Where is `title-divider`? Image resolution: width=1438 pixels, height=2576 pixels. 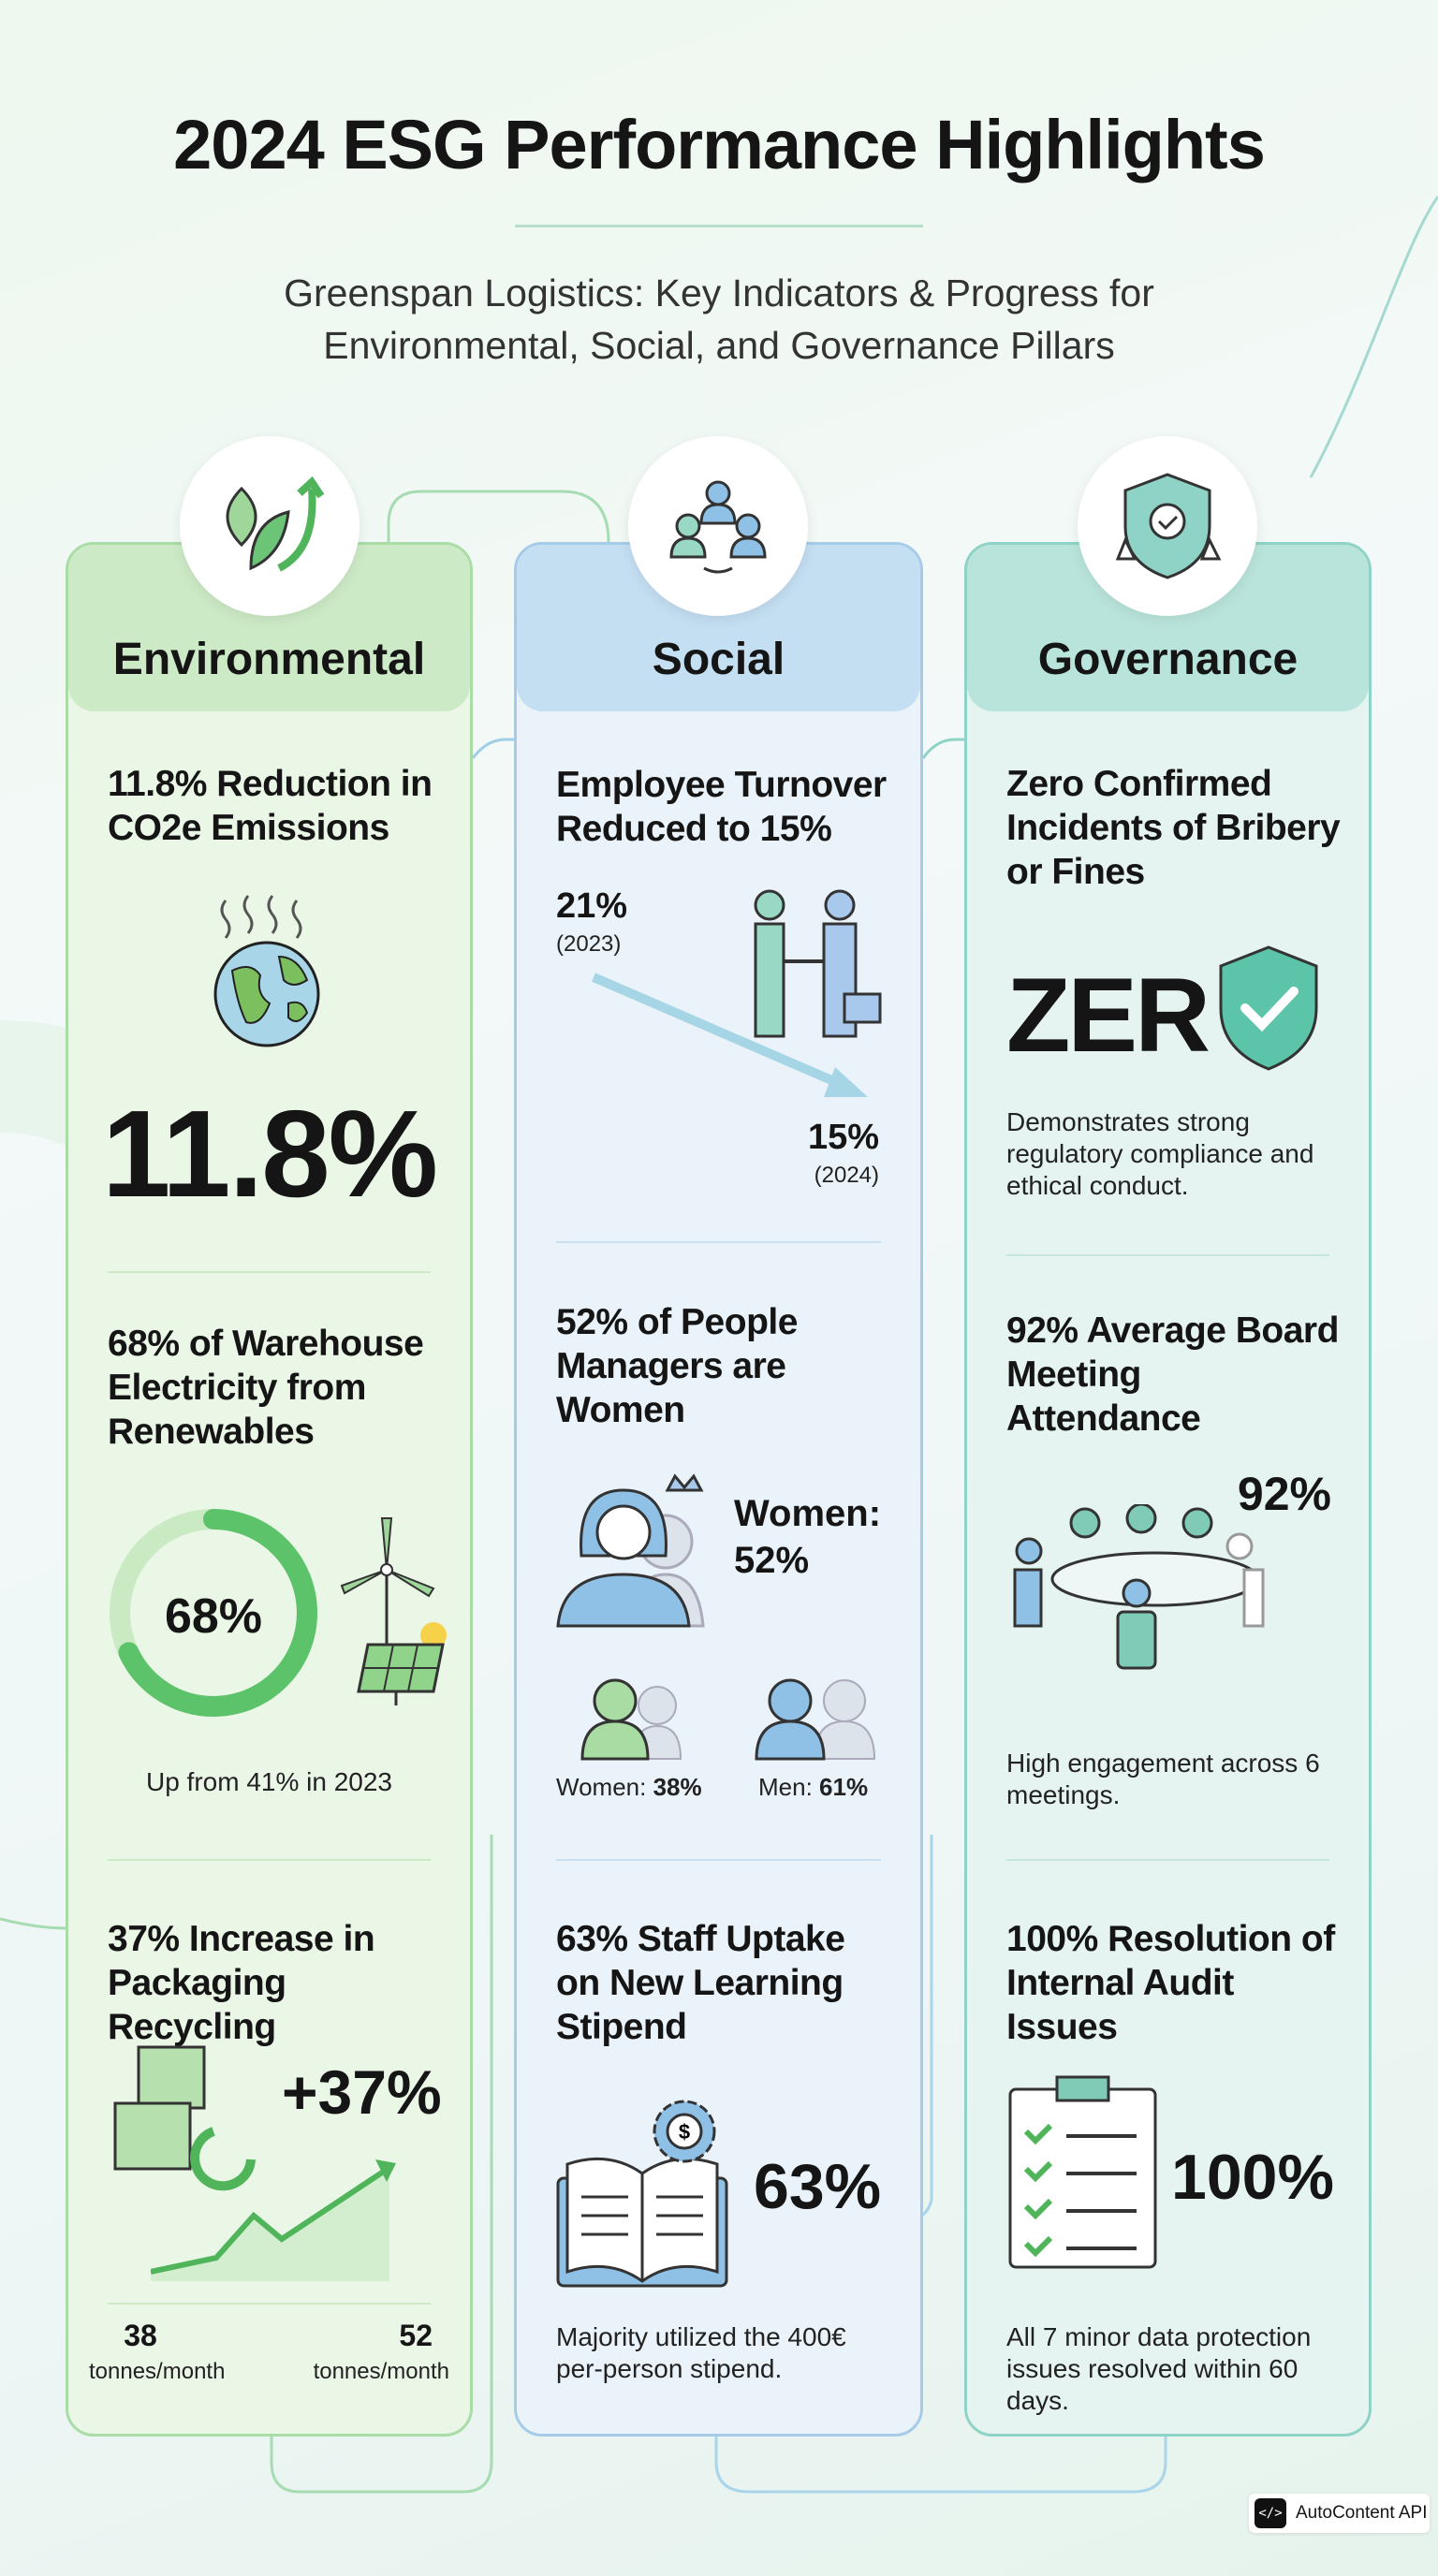 title-divider is located at coordinates (719, 226).